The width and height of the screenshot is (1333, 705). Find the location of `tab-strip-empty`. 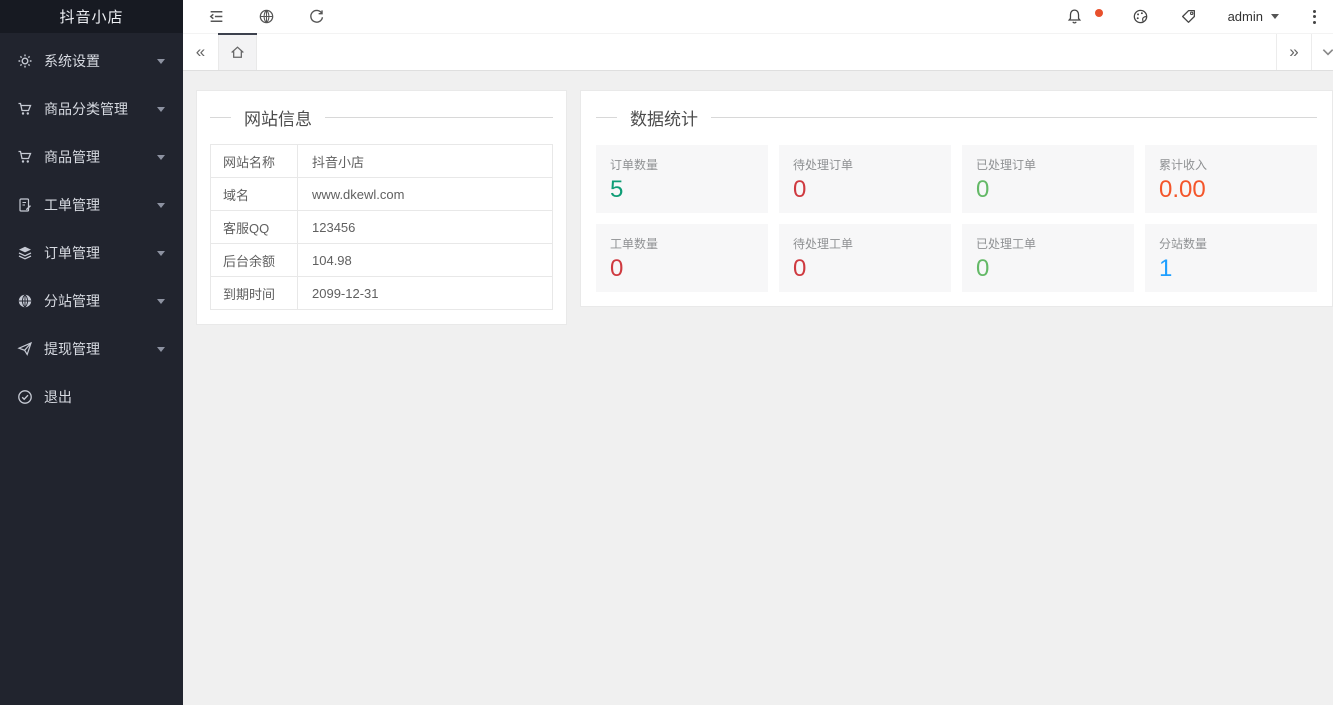

tab-strip-empty is located at coordinates (766, 52).